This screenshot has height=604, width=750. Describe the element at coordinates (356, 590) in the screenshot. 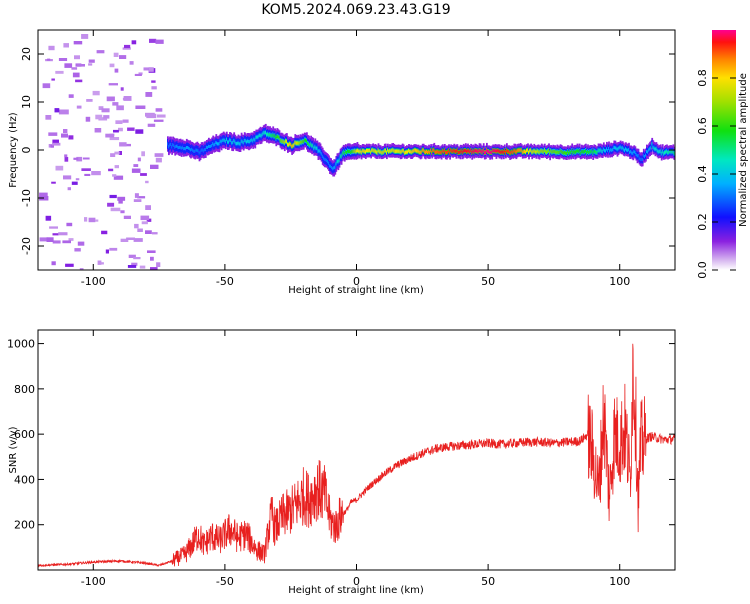

I see `snr-xlabel: Height of straight line (km)` at that location.